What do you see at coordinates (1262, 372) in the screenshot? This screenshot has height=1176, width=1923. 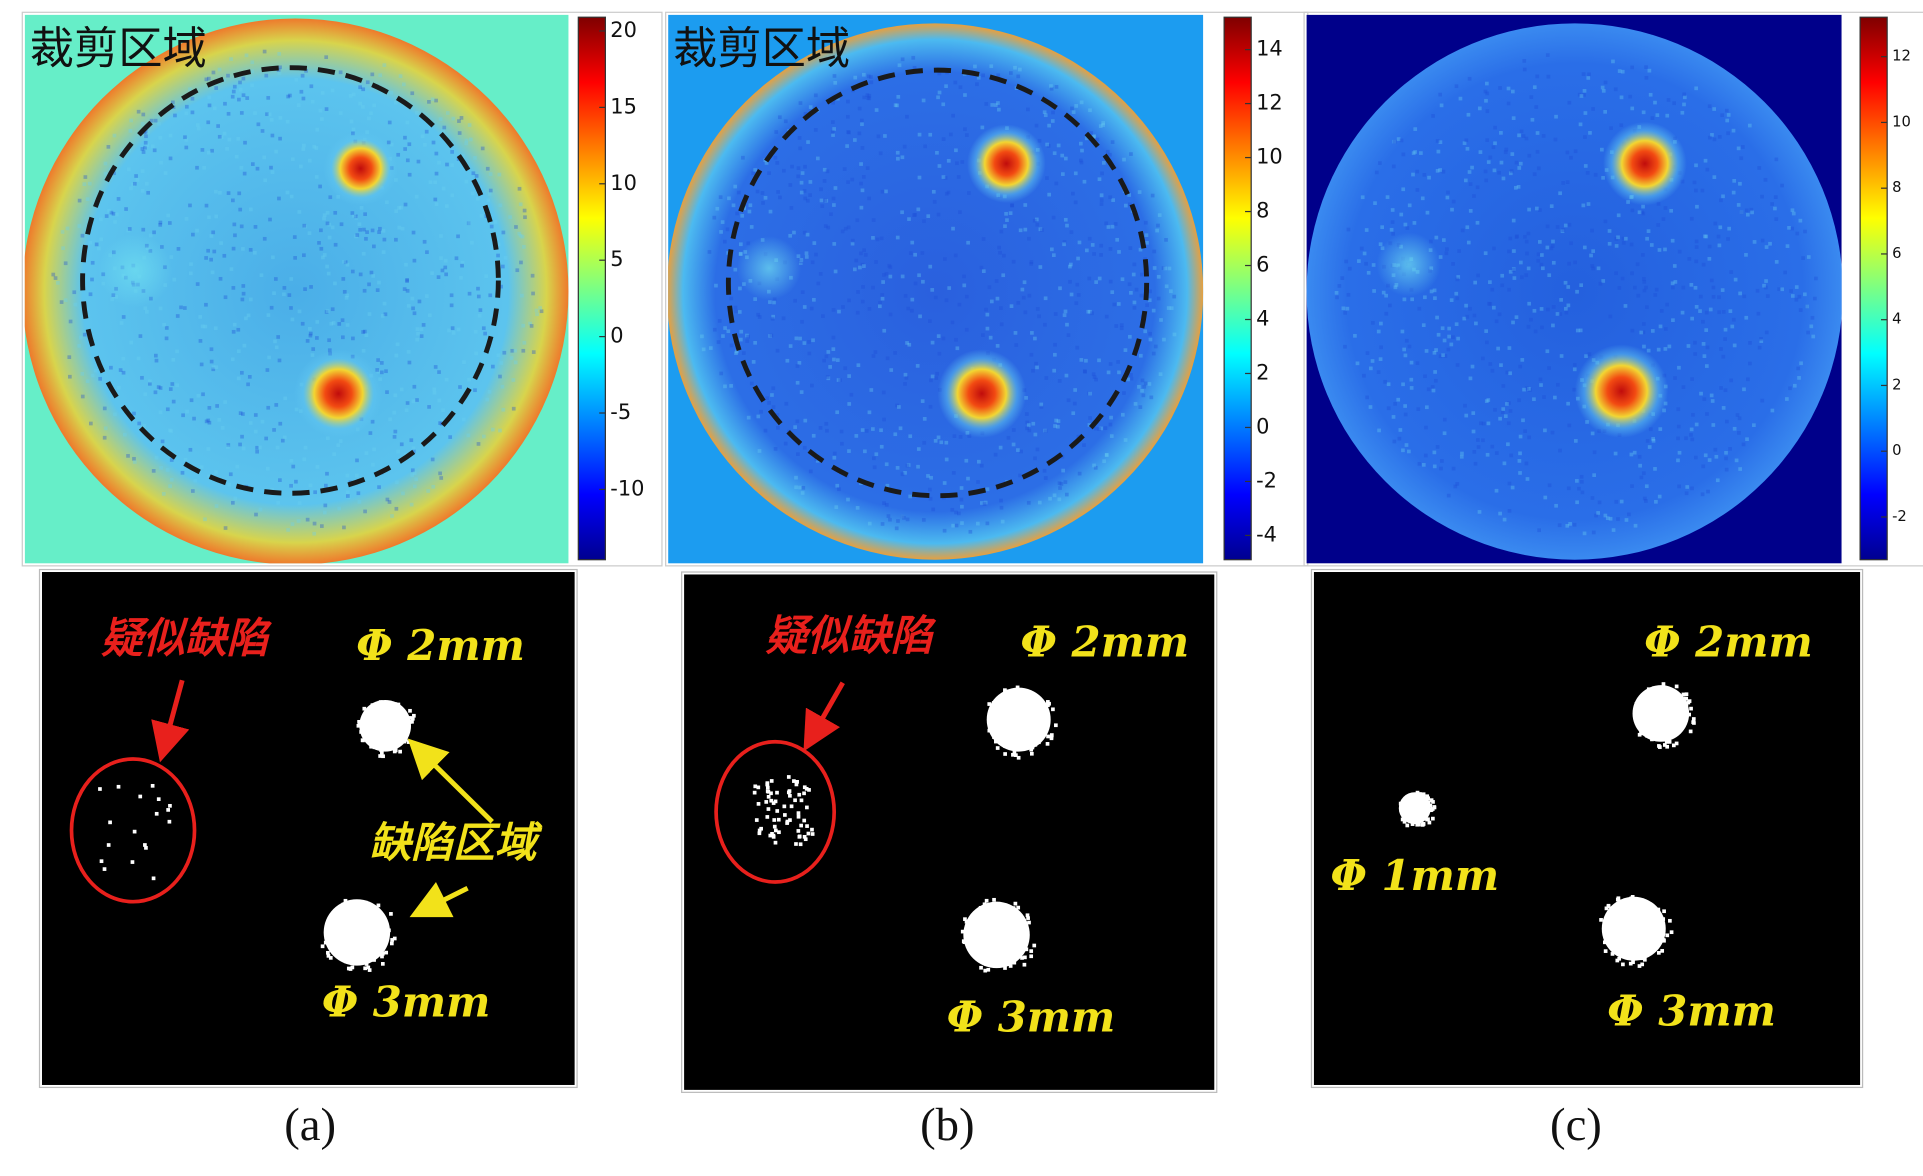 I see `colorbar-tick-label: 2` at bounding box center [1262, 372].